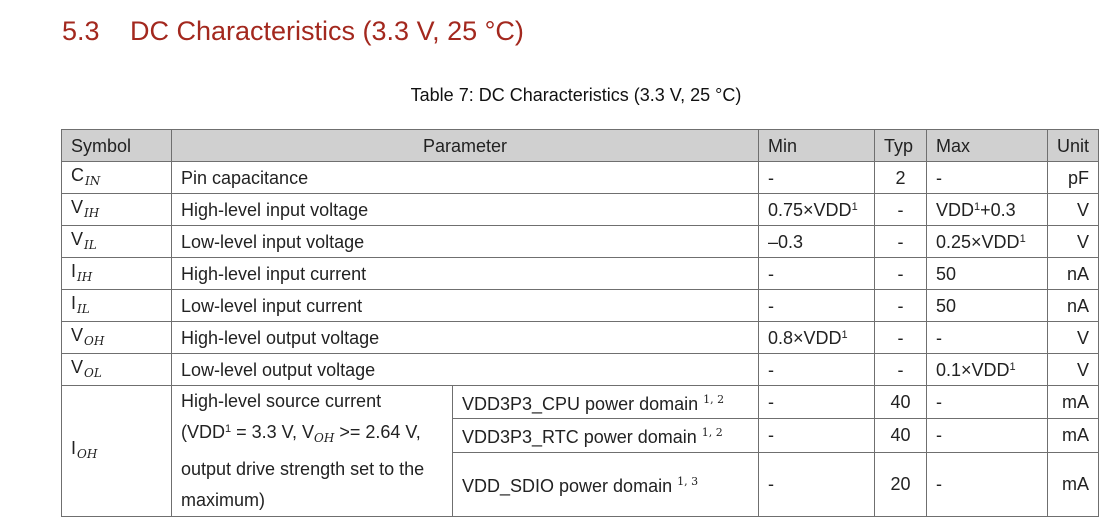  Describe the element at coordinates (278, 369) in the screenshot. I see `parameter-text: Low-level output voltage` at that location.